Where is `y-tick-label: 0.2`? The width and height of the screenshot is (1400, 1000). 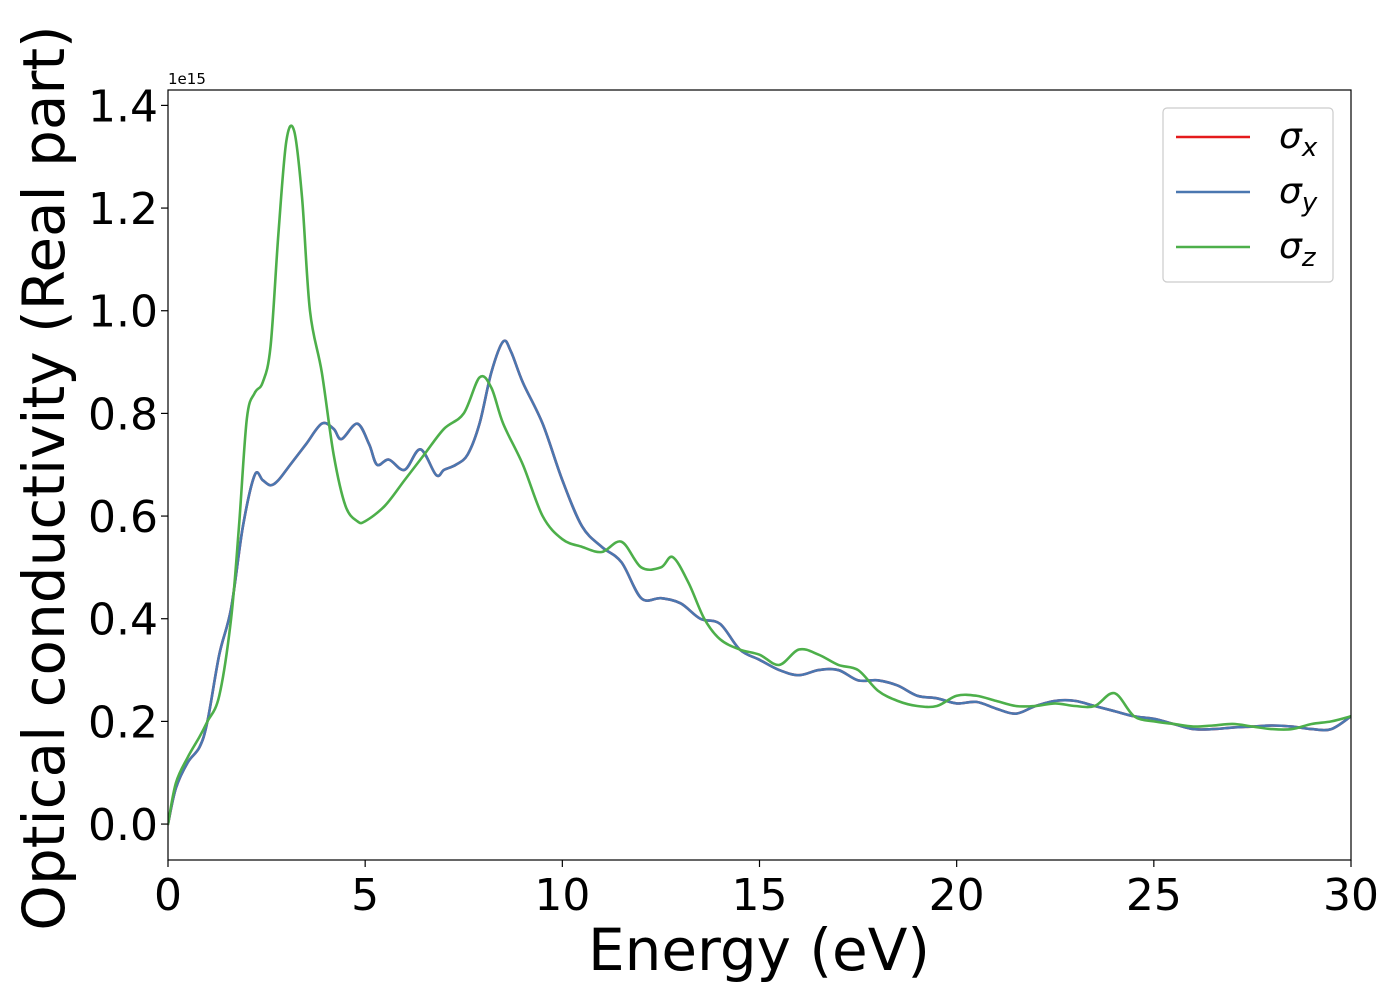 y-tick-label: 0.2 is located at coordinates (123, 722).